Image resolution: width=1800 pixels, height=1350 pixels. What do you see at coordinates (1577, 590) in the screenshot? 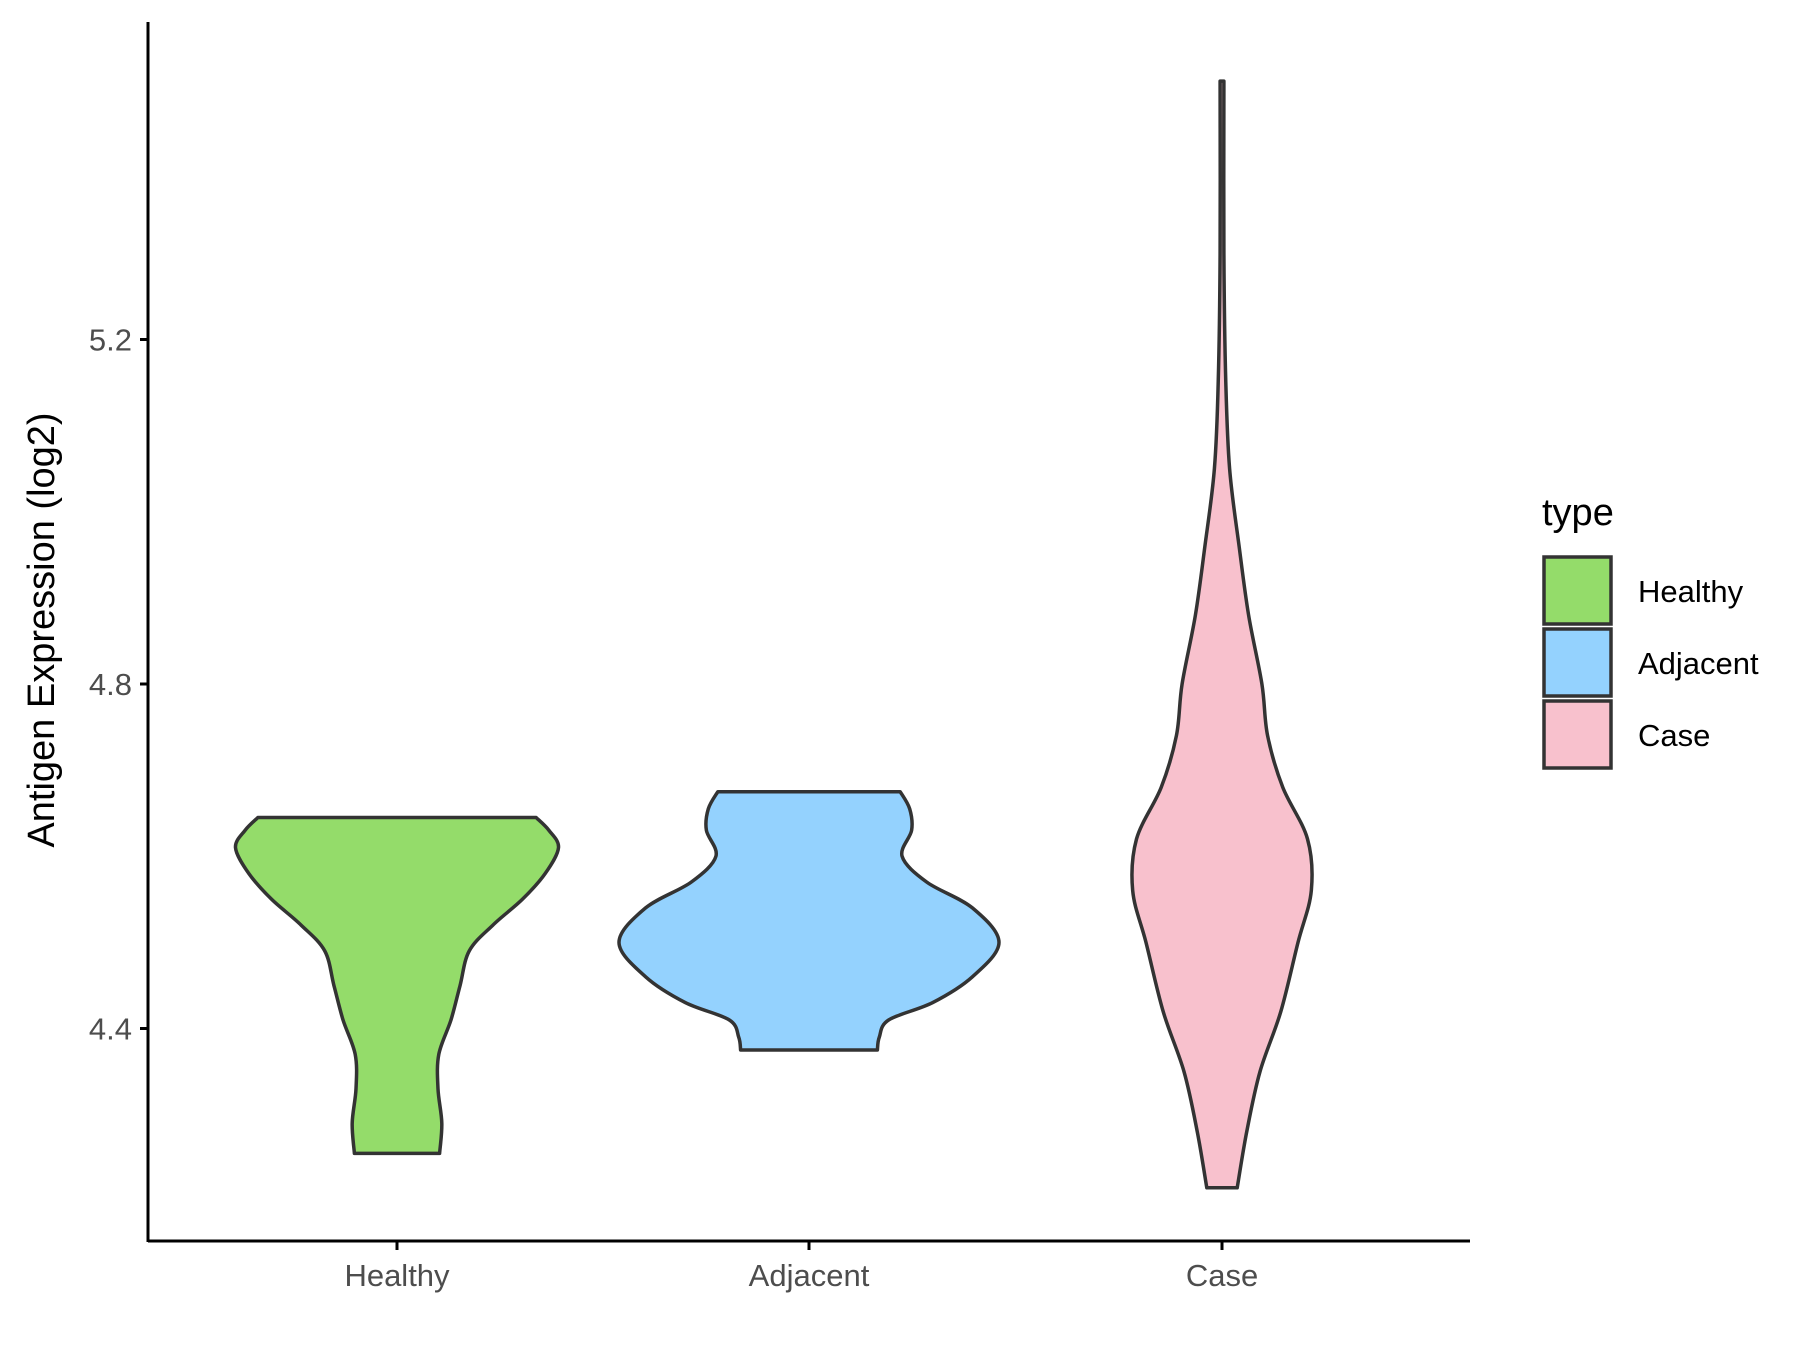
I see `legend-key-healthy` at bounding box center [1577, 590].